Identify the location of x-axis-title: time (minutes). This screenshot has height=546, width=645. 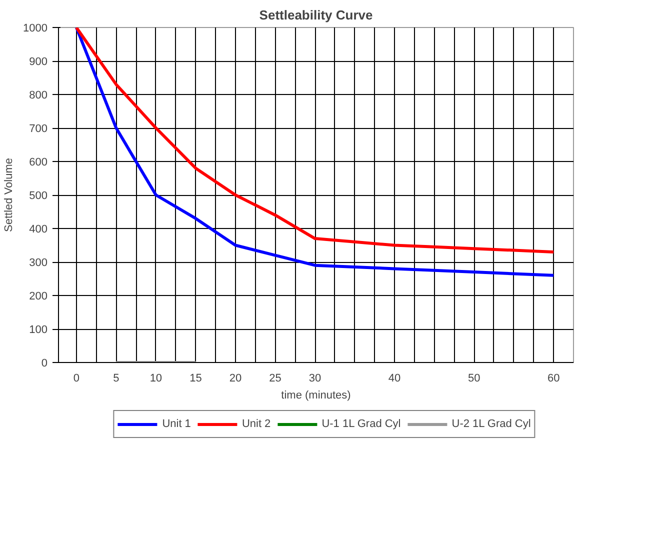
(316, 396).